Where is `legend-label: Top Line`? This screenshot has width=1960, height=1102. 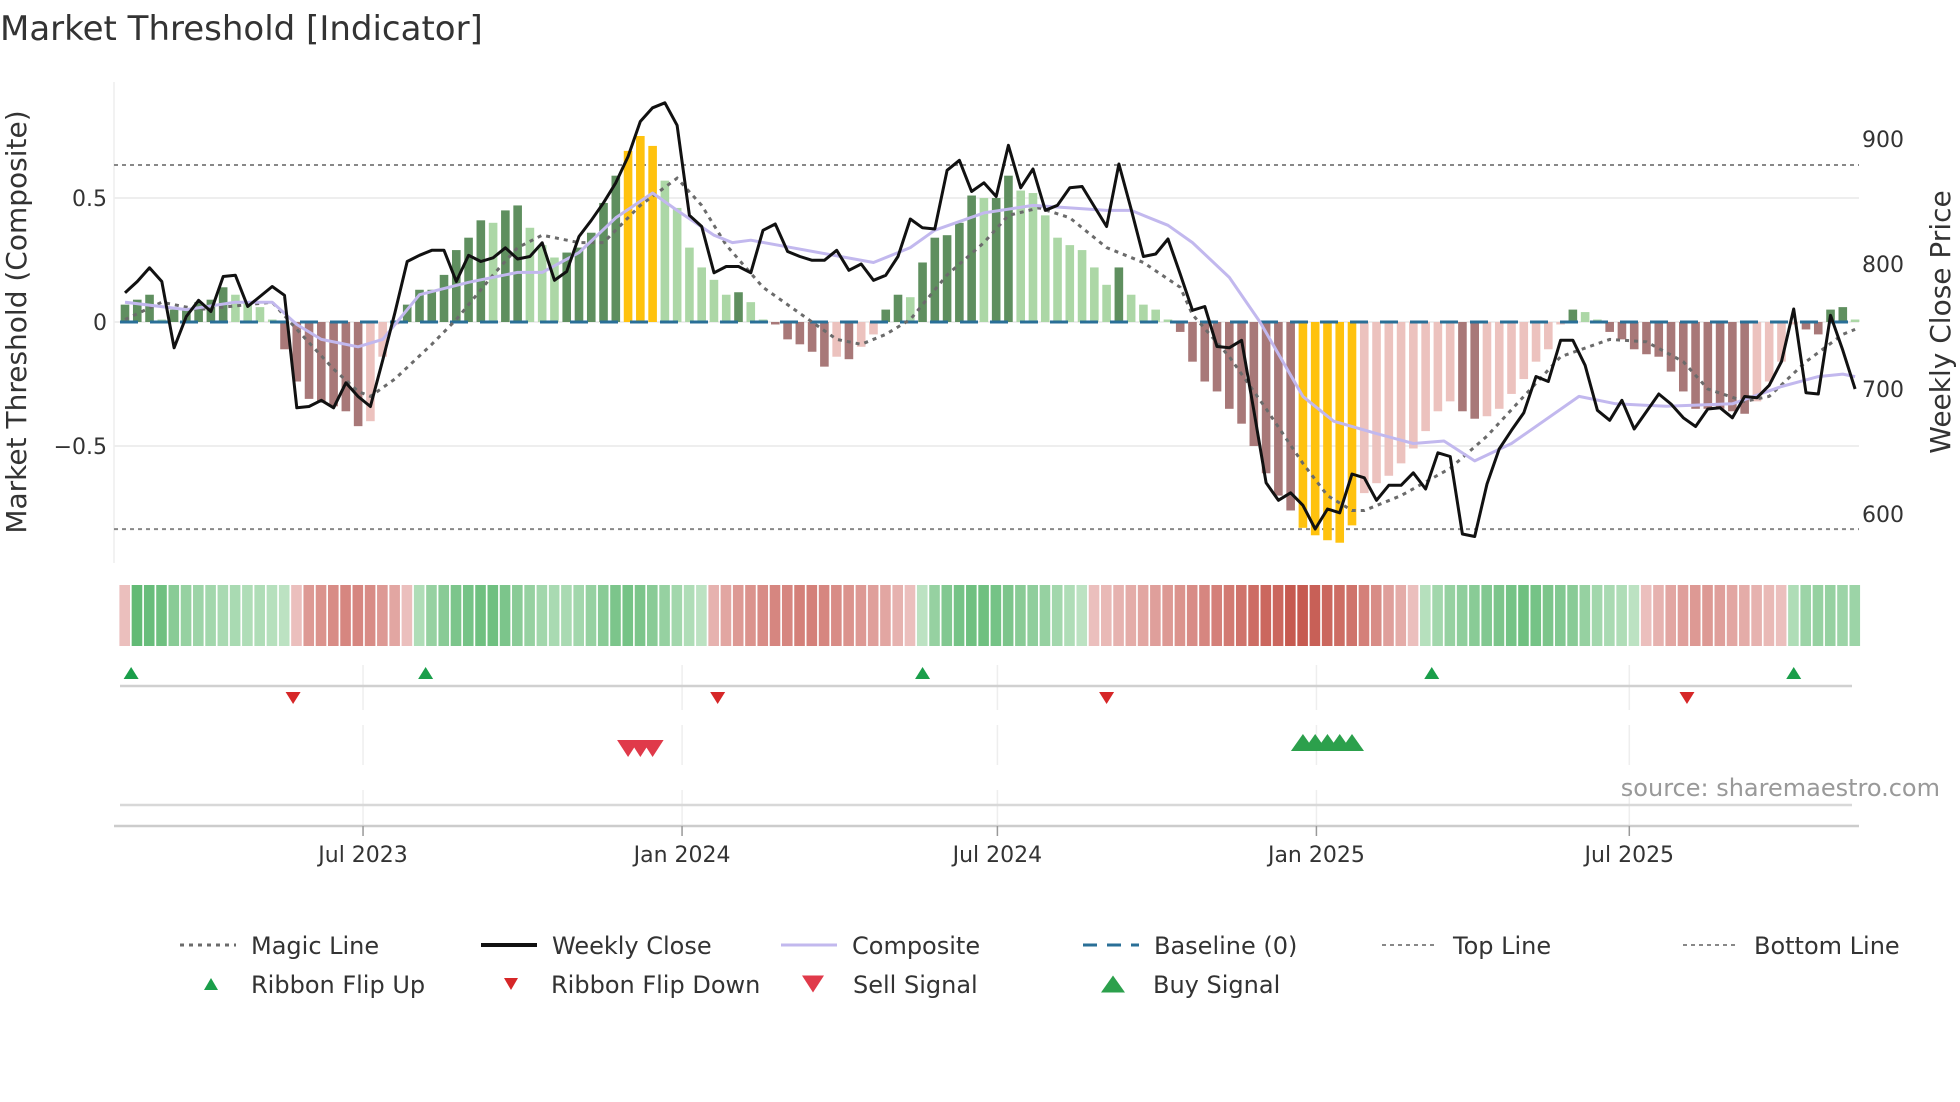 legend-label: Top Line is located at coordinates (1501, 946).